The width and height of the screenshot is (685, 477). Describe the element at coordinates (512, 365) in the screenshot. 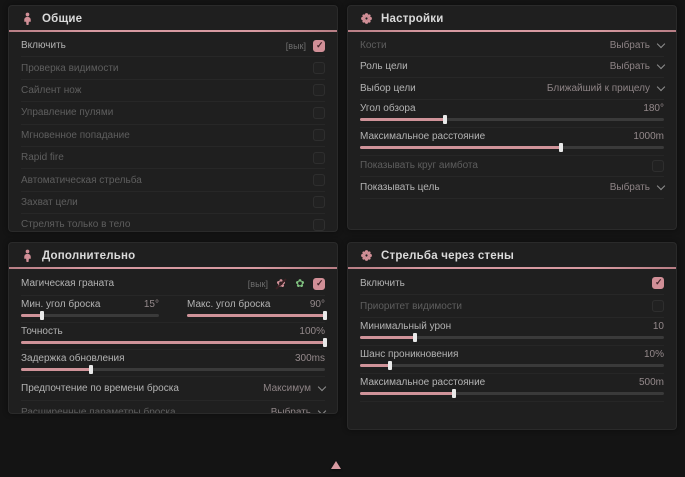

I see `penetration-chance-slider` at that location.